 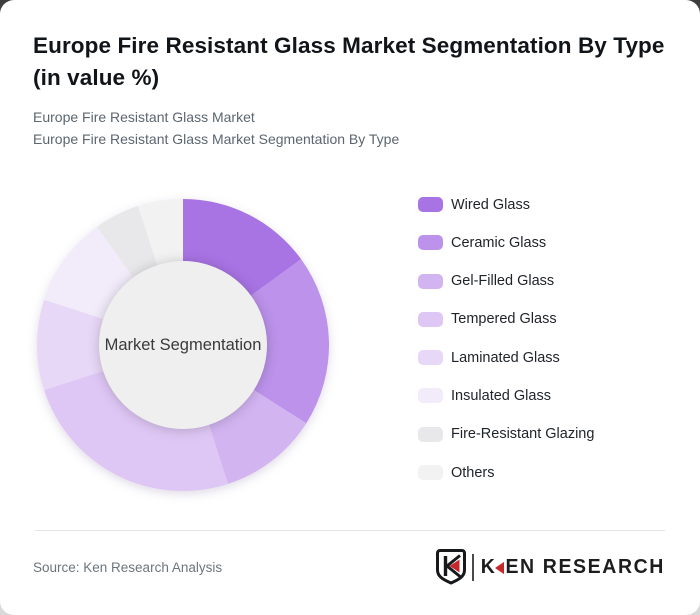 What do you see at coordinates (503, 281) in the screenshot?
I see `legend-label: Gel-Filled Glass` at bounding box center [503, 281].